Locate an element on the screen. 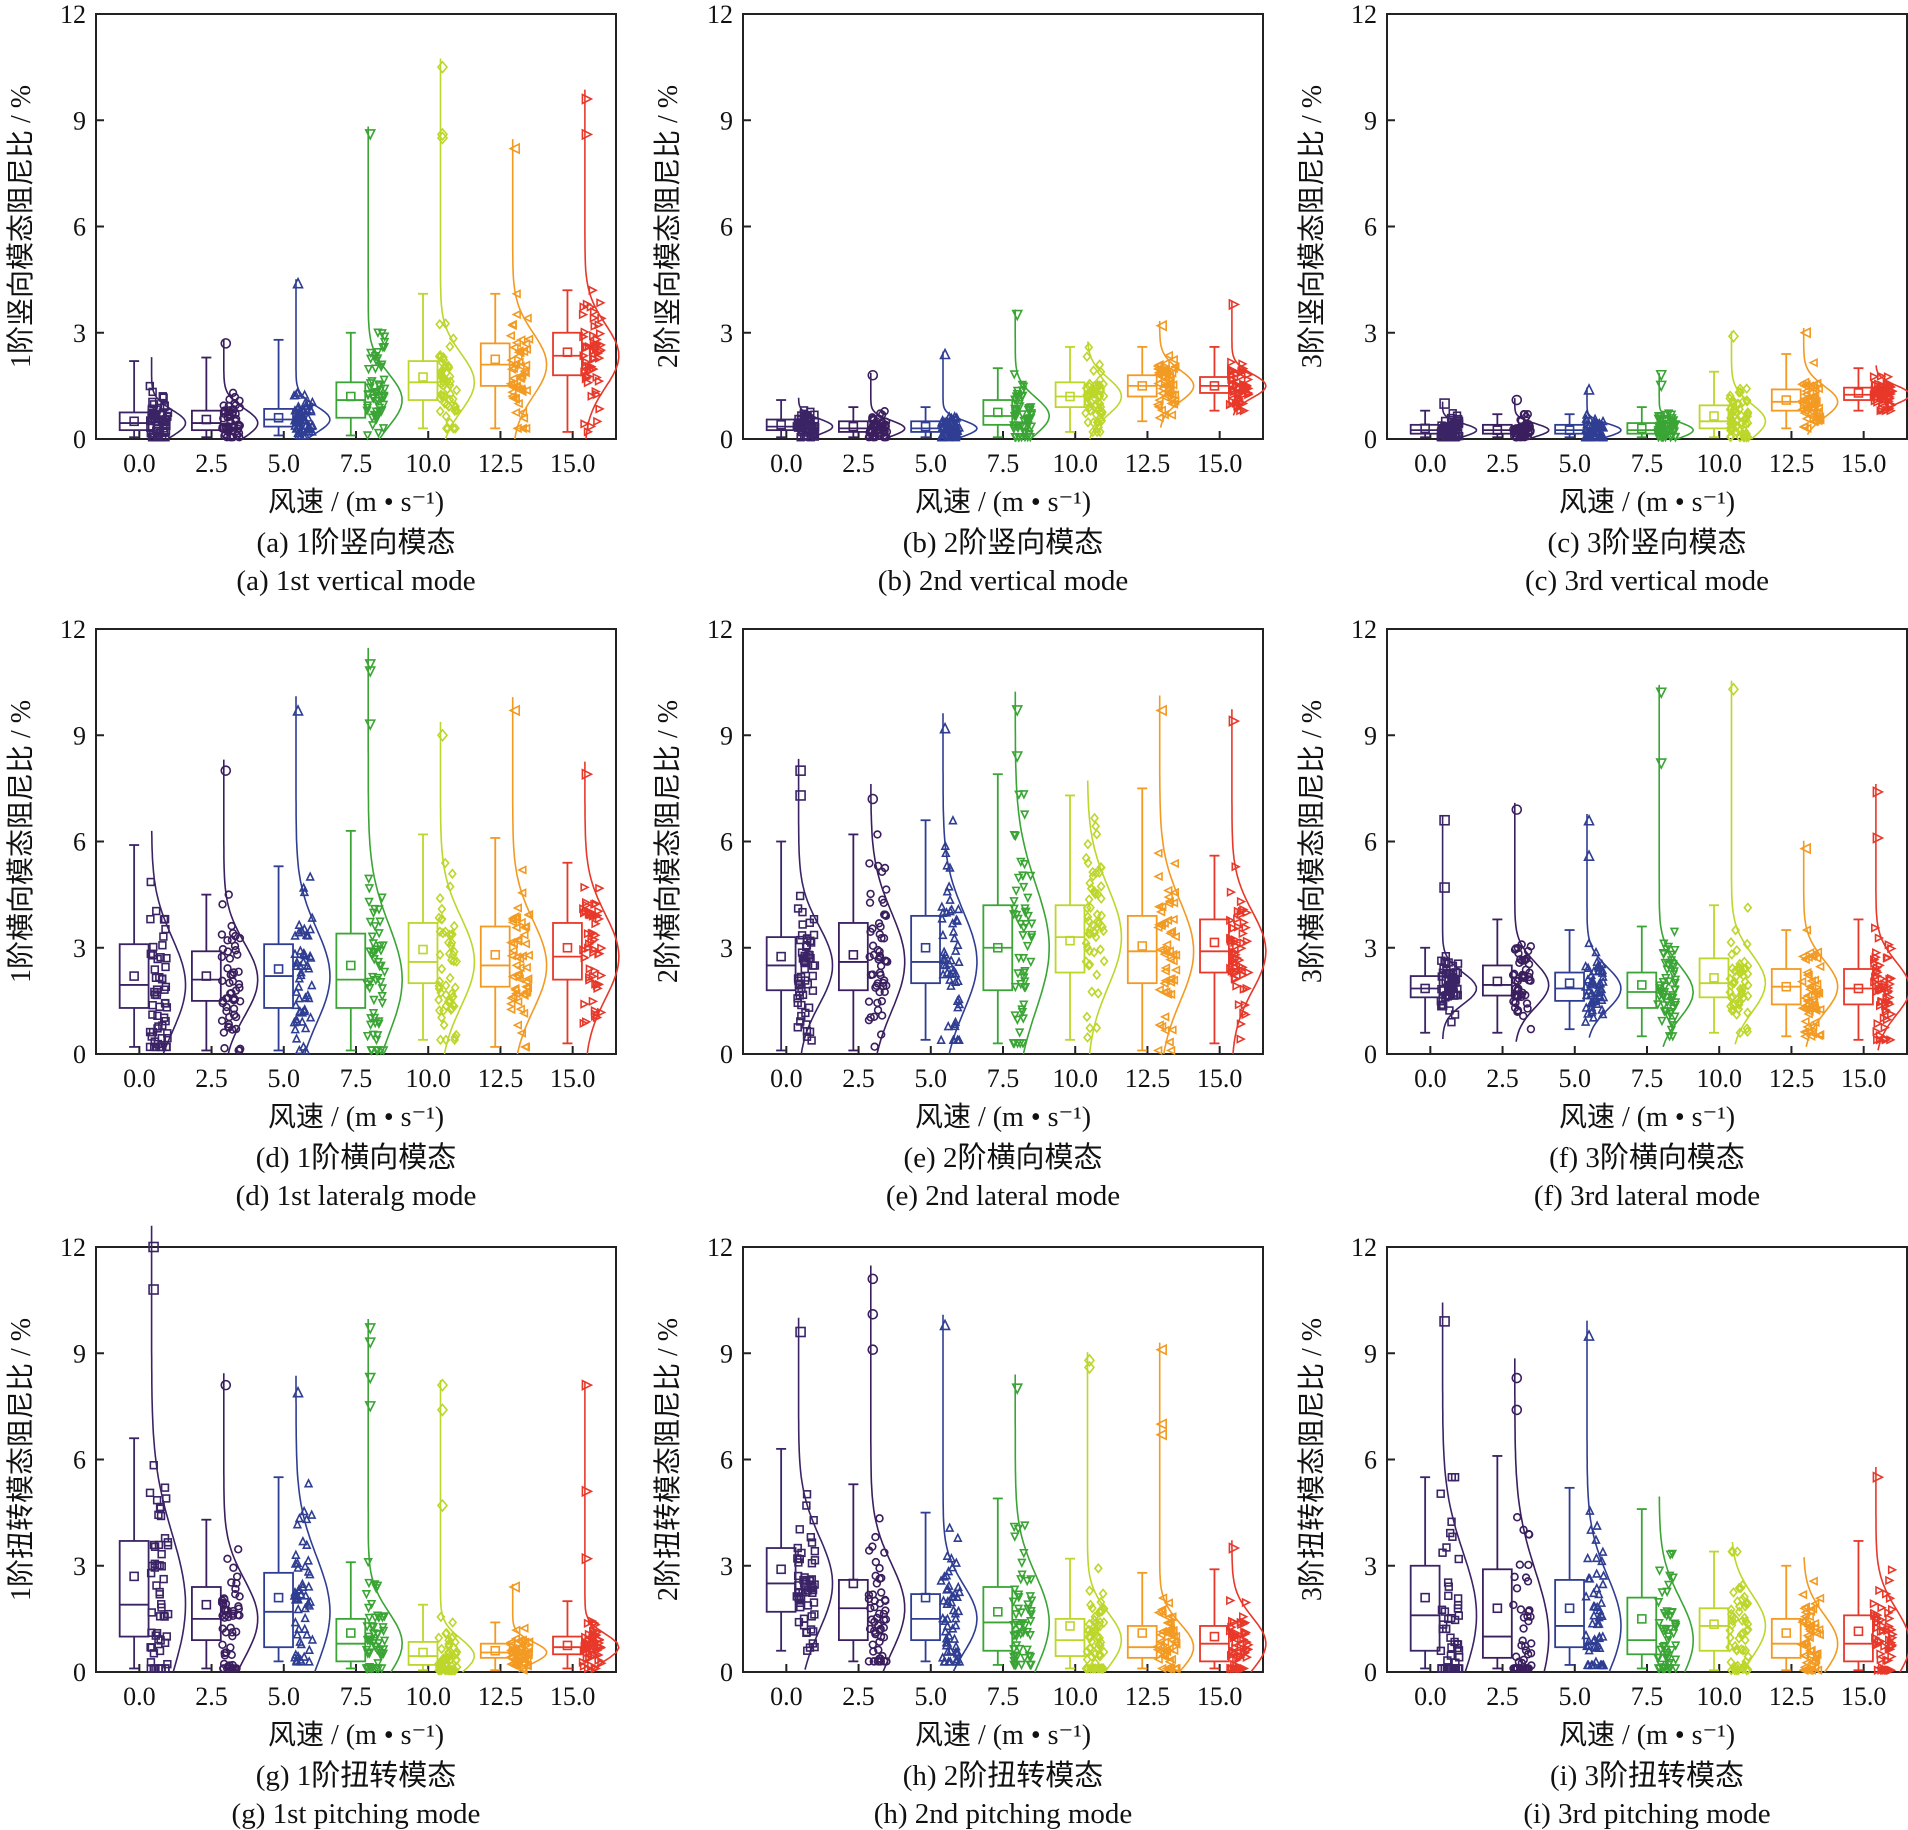  panel-caption-cn: (a) 1阶竖向模态 is located at coordinates (356, 542).